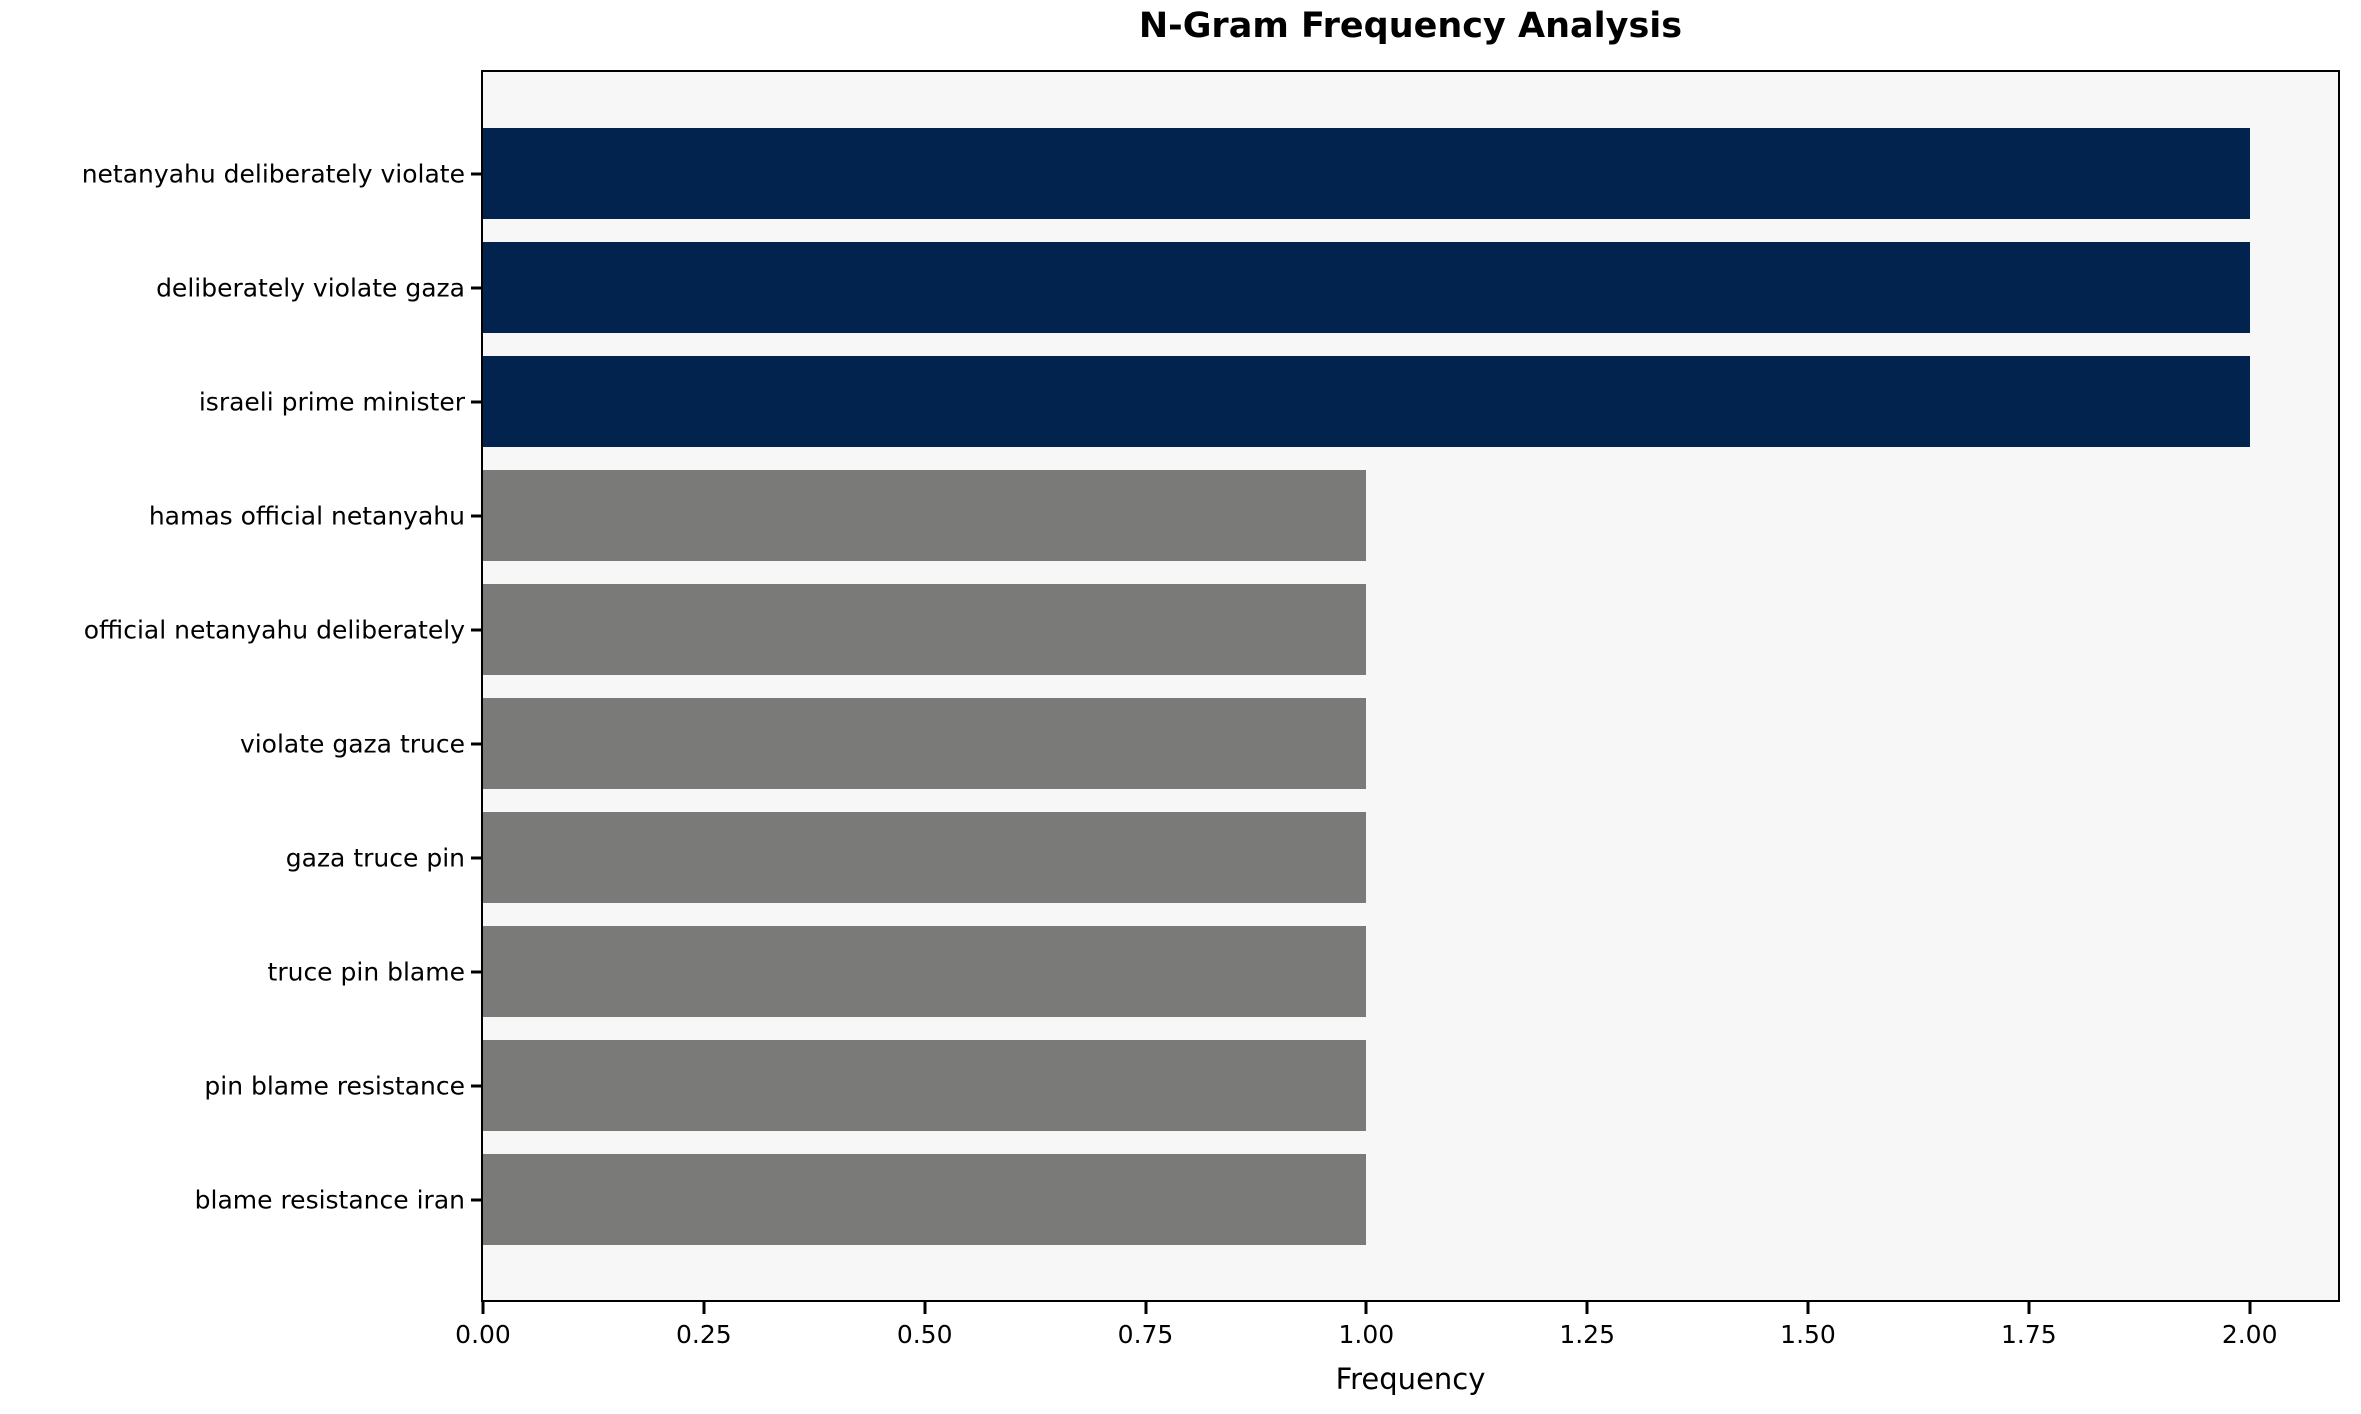  I want to click on y-tick-label: violate gaza truce, so click(352, 743).